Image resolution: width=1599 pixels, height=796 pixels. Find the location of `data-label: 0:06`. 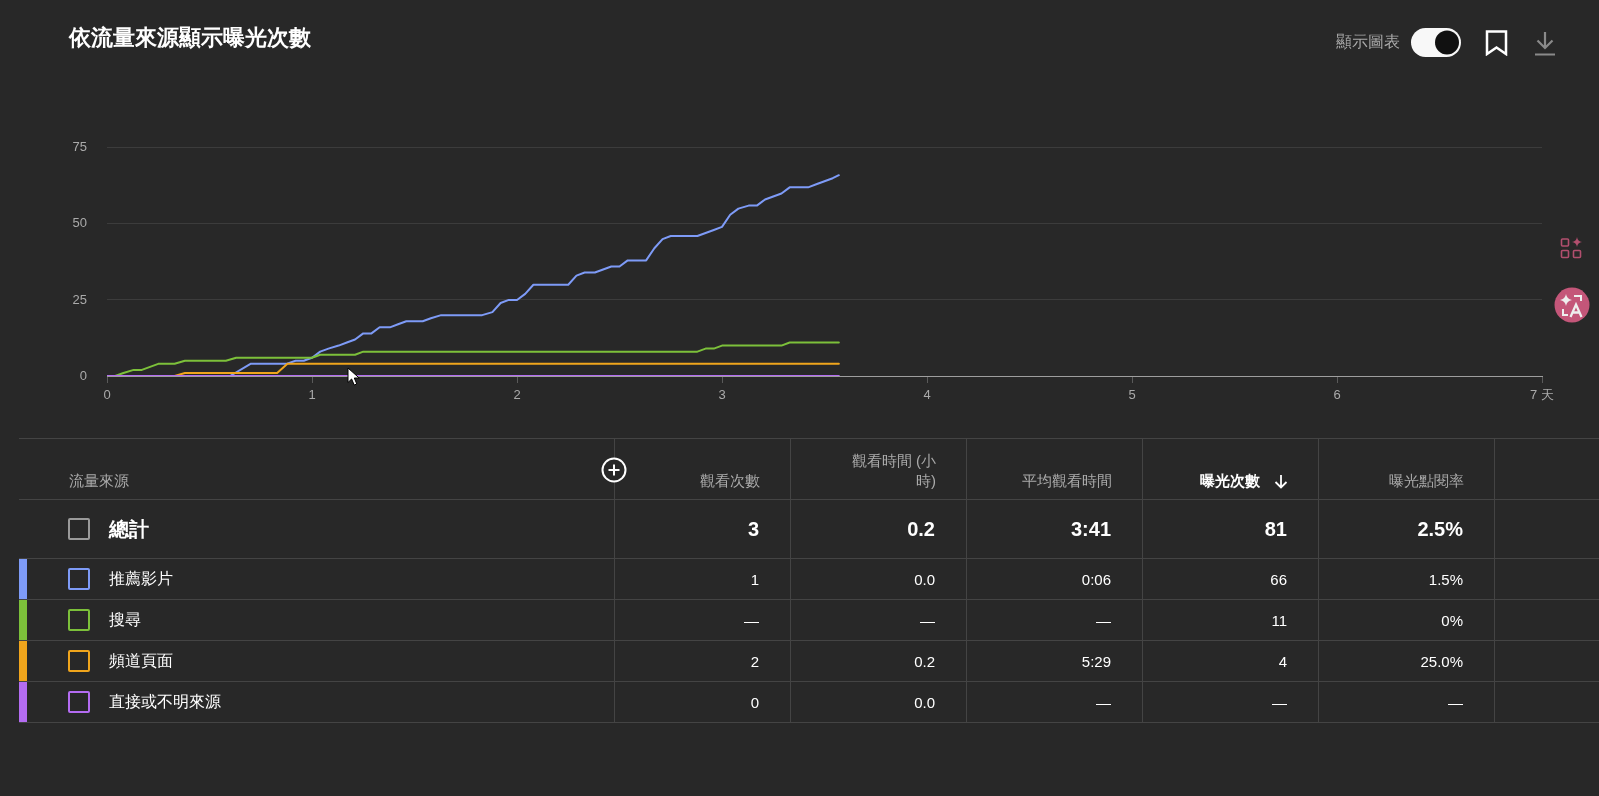

data-label: 0:06 is located at coordinates (1096, 579).